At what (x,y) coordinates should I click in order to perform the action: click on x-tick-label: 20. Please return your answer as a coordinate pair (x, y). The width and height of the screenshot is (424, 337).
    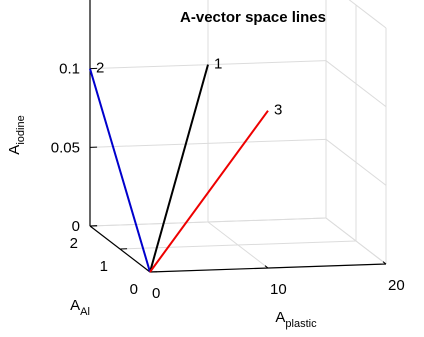
    Looking at the image, I should click on (396, 285).